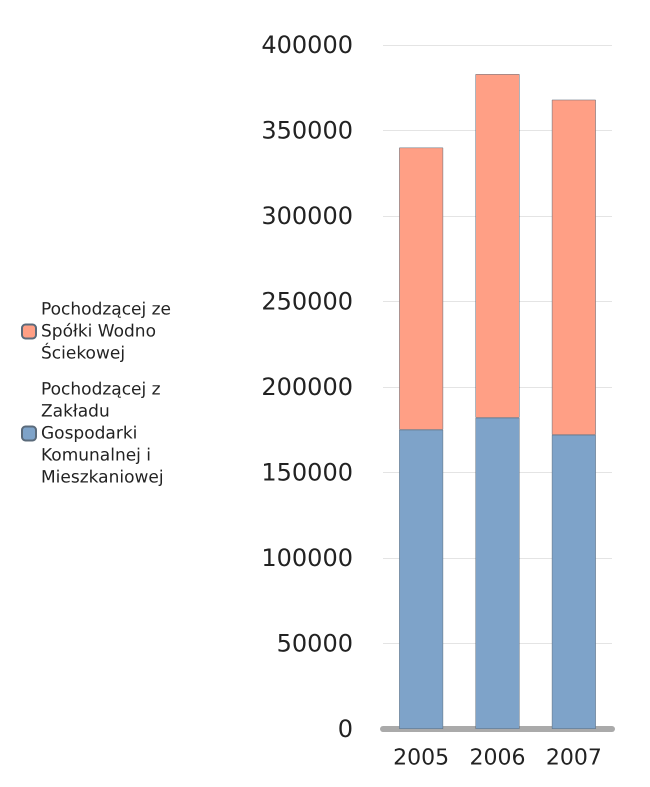 This screenshot has height=787, width=650. What do you see at coordinates (307, 216) in the screenshot?
I see `y-tick-label: 300000` at bounding box center [307, 216].